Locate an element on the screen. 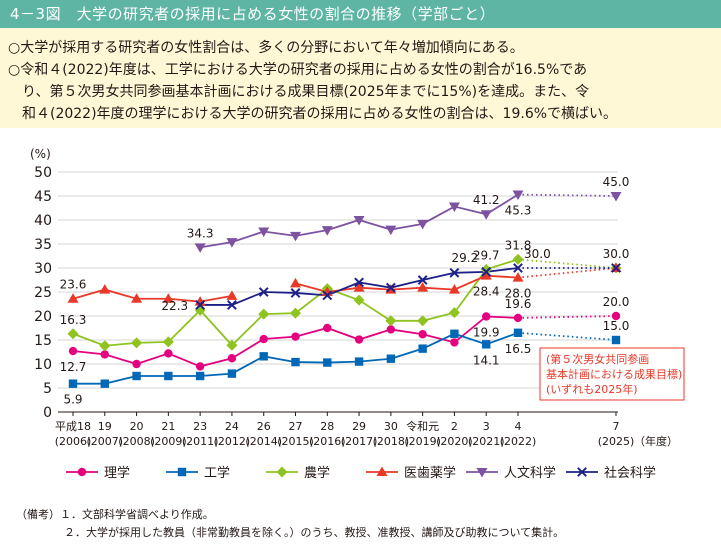 This screenshot has height=554, width=721. x-tick-label-year: (2019) is located at coordinates (422, 441).